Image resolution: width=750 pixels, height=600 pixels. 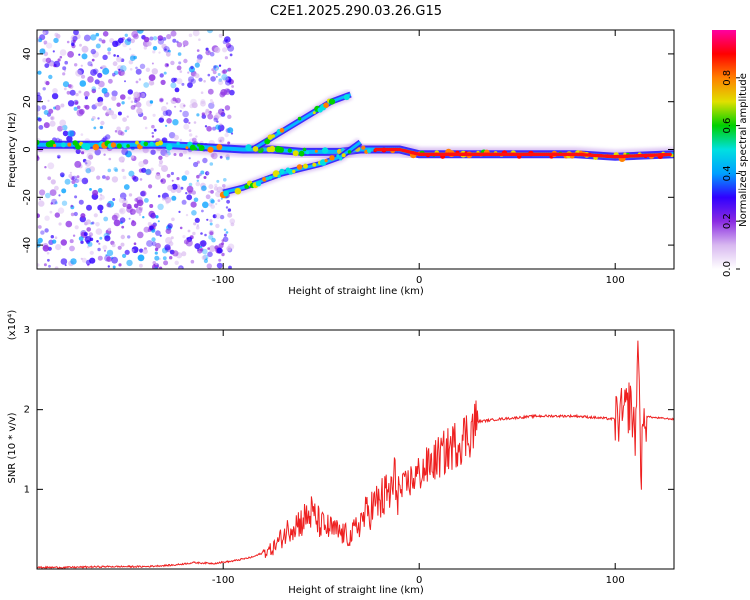 What do you see at coordinates (27, 245) in the screenshot?
I see `y-tick-label: -40` at bounding box center [27, 245].